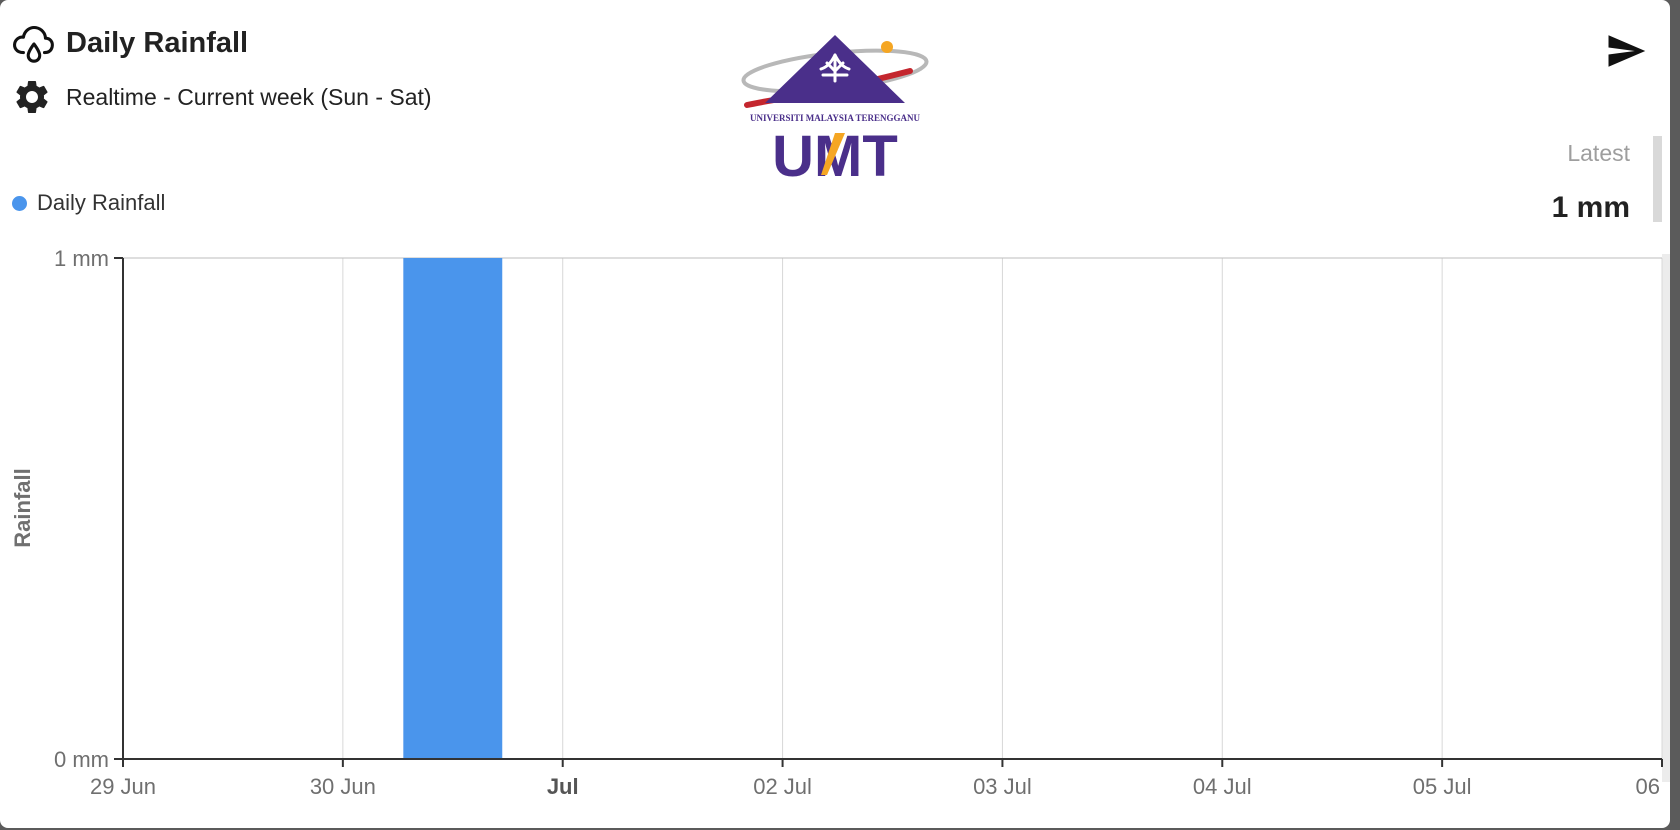 The height and width of the screenshot is (830, 1680). Describe the element at coordinates (1590, 207) in the screenshot. I see `latest-value: 1 mm` at that location.